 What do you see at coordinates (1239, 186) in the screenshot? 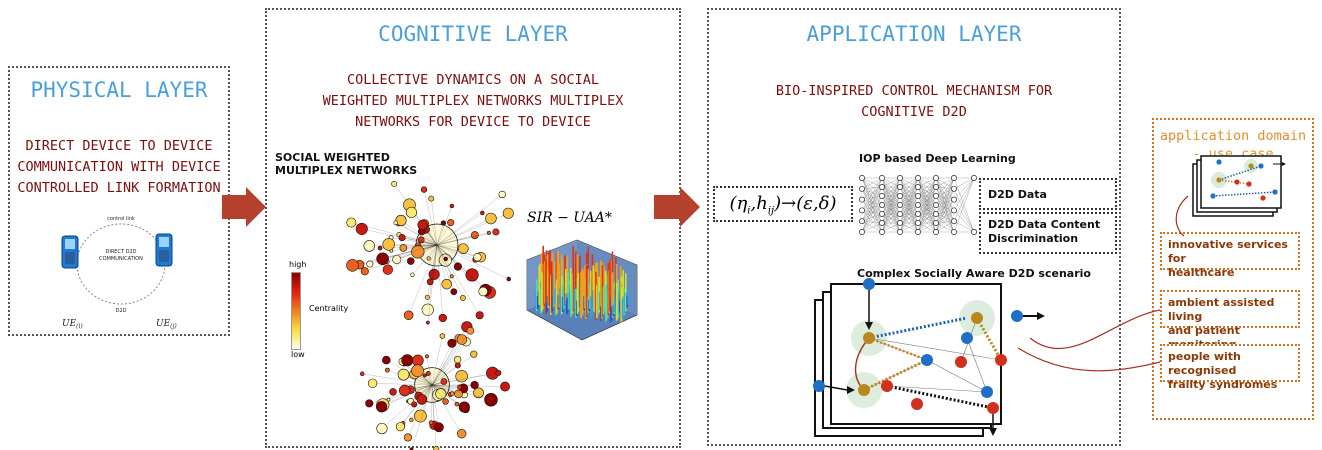
I see `mini-scenario-diagram` at bounding box center [1239, 186].